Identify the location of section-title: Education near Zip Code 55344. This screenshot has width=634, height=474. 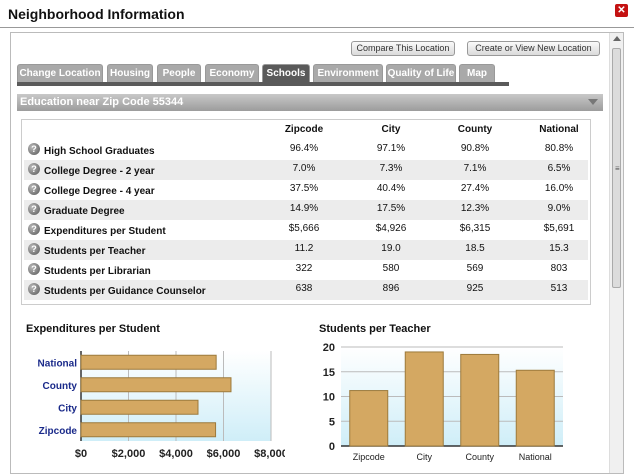
(102, 102).